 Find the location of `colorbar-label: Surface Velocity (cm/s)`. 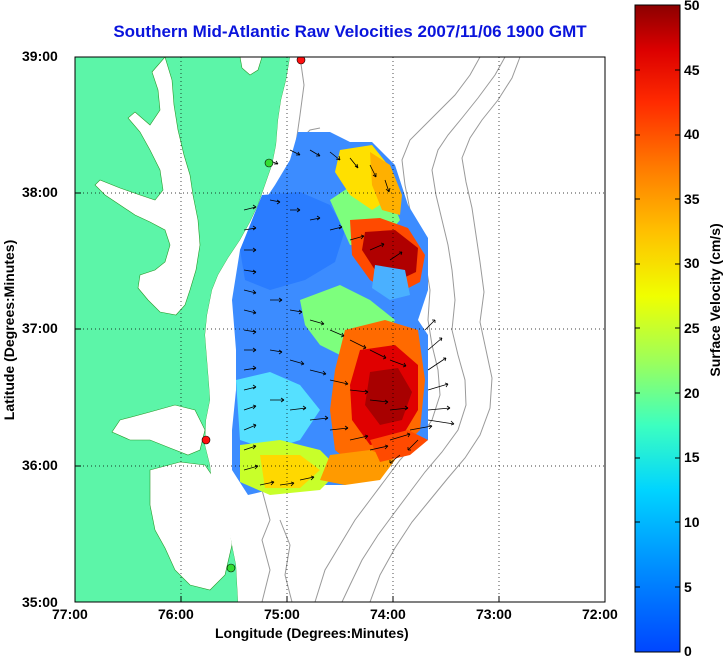

colorbar-label: Surface Velocity (cm/s) is located at coordinates (715, 299).